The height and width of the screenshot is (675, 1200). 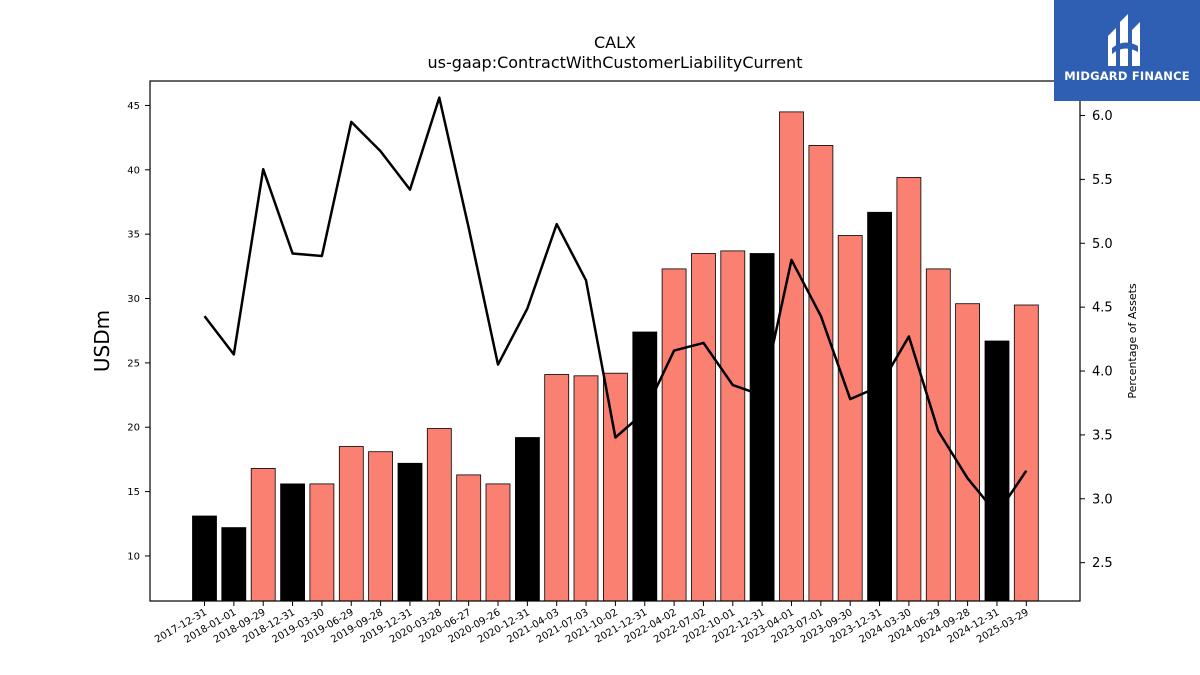 I want to click on brand-logo: MIDGARD FINANCE, so click(x=1127, y=50).